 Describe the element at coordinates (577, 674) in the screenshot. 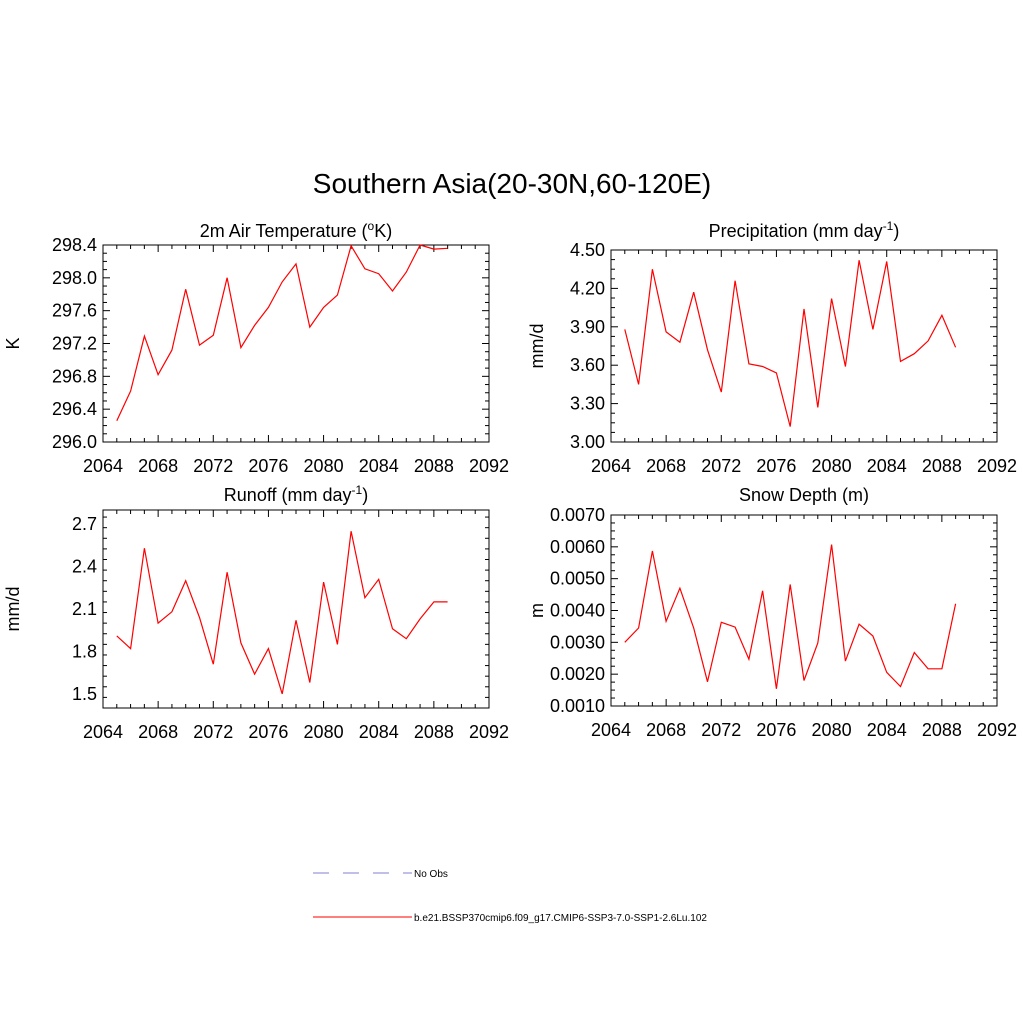

I see `y-tick-label: 0.0020` at that location.